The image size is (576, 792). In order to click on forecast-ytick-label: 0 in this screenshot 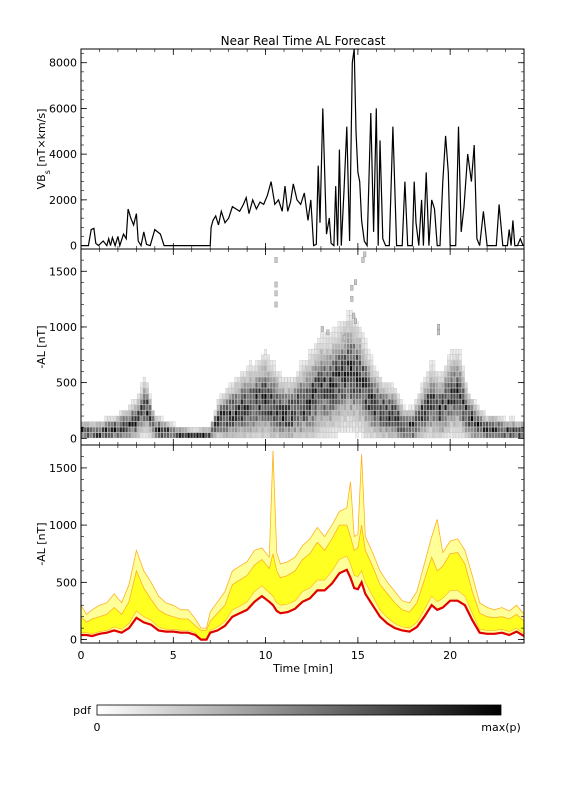, I will do `click(73, 640)`.